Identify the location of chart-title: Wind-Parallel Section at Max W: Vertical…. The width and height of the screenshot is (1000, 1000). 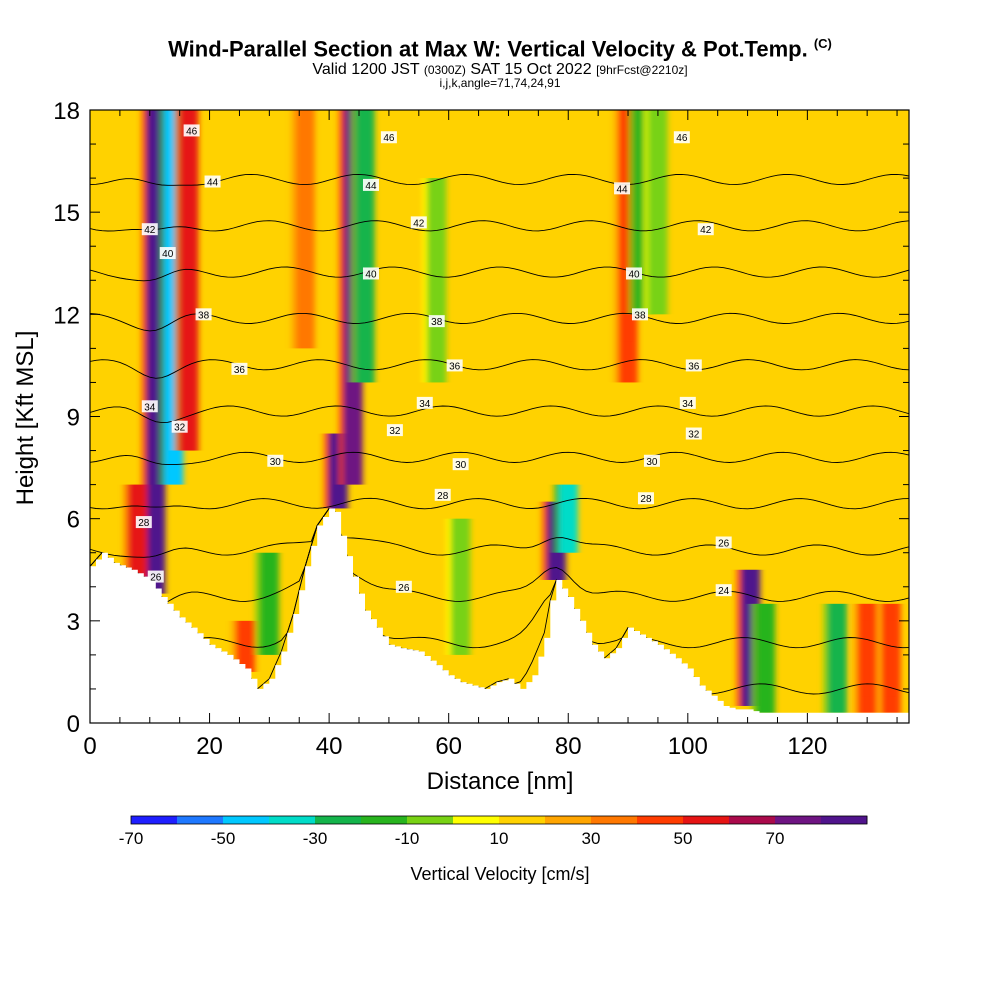
(500, 49).